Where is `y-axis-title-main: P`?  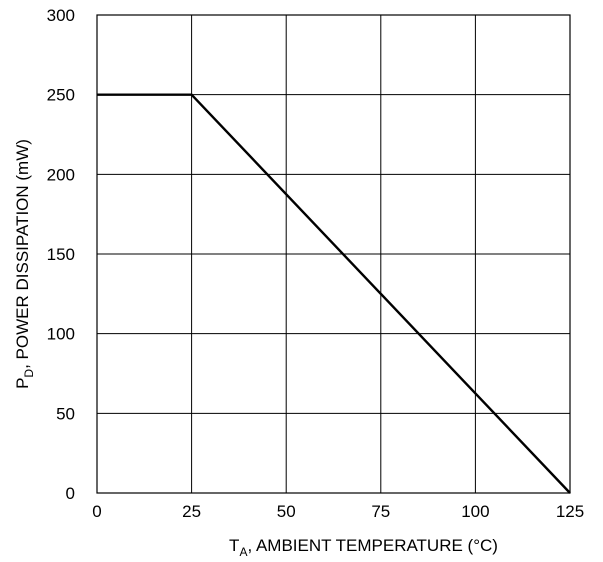
y-axis-title-main: P is located at coordinates (22, 383).